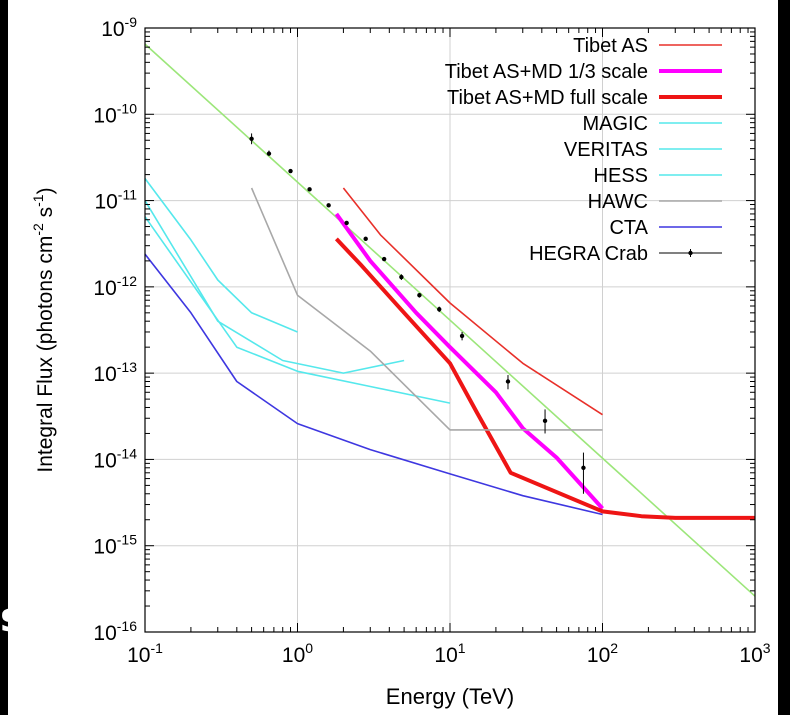 This screenshot has width=790, height=715. What do you see at coordinates (628, 228) in the screenshot?
I see `legend-label: CTA` at bounding box center [628, 228].